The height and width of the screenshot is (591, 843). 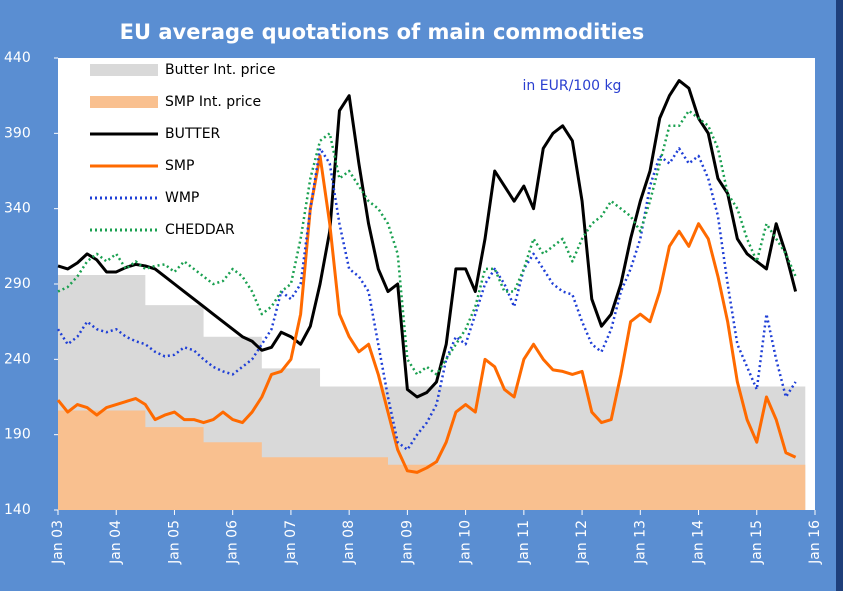 What do you see at coordinates (291, 542) in the screenshot?
I see `x-tick-label: Jan 07` at bounding box center [291, 542].